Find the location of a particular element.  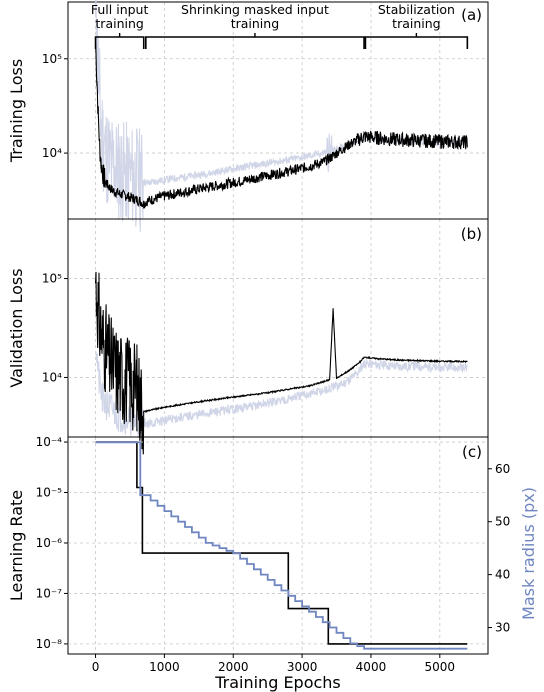

x-tick-label: 4000 is located at coordinates (371, 667).